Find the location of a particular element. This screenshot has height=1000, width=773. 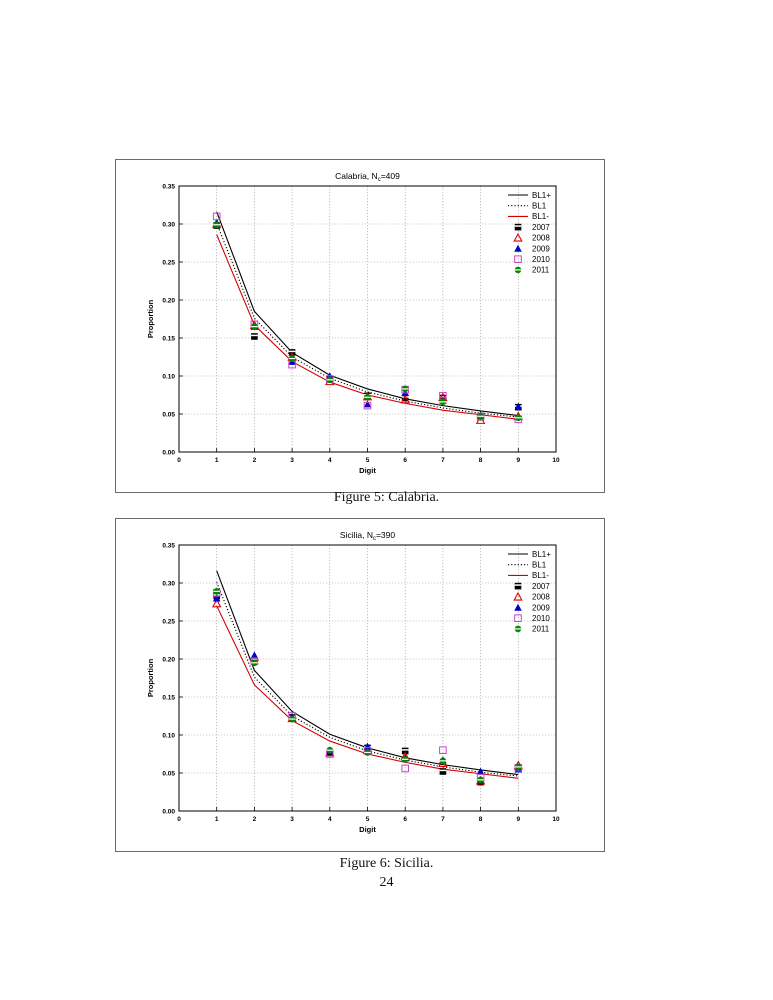

chart-title: Calabria, Nc=409 is located at coordinates (367, 177).